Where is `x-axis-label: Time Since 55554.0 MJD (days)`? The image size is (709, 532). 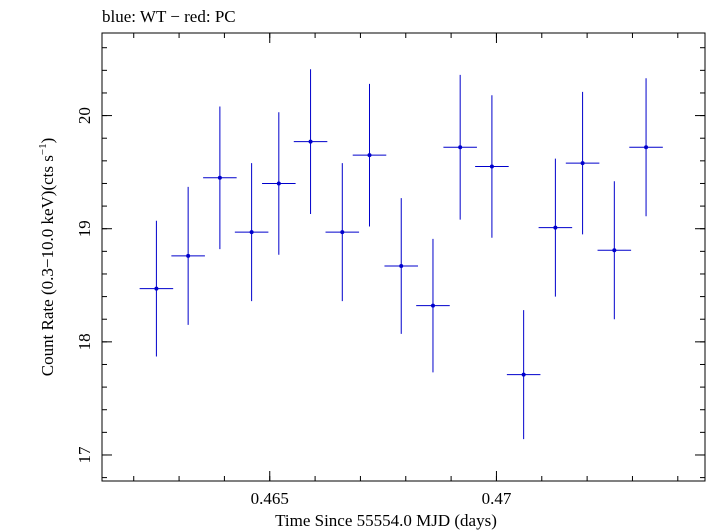
x-axis-label: Time Since 55554.0 MJD (days) is located at coordinates (386, 520).